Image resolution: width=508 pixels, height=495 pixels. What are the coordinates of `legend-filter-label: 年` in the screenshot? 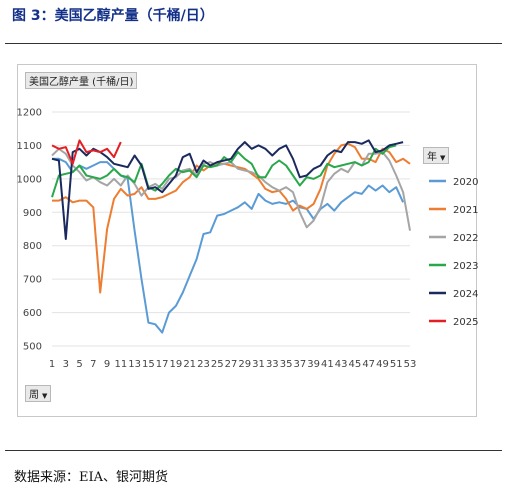 It's located at (432, 157).